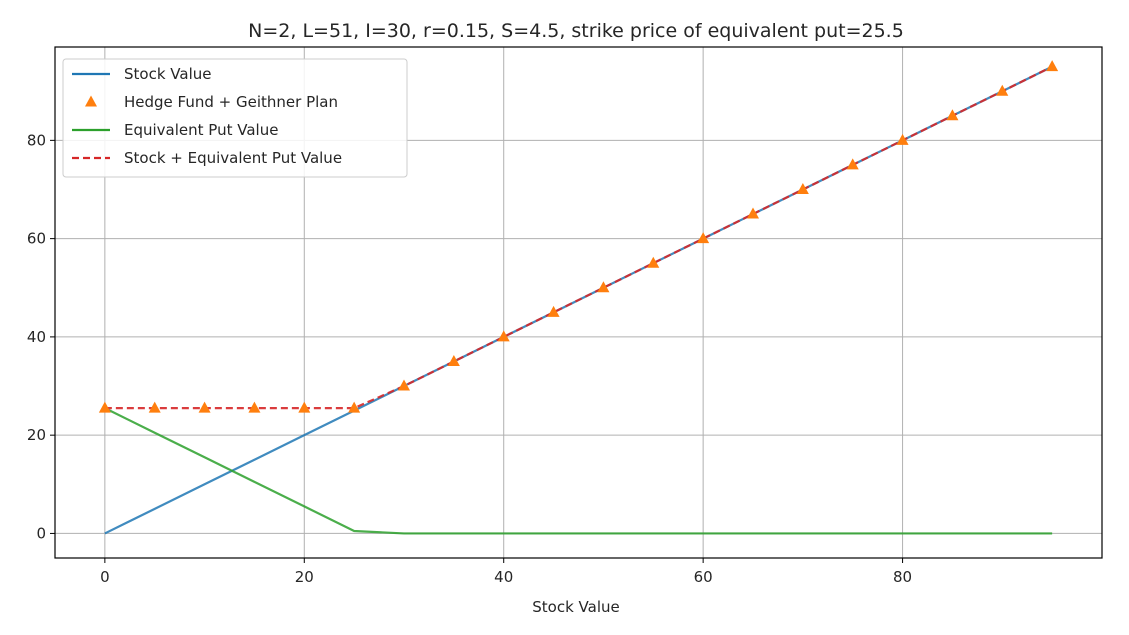  Describe the element at coordinates (91, 101) in the screenshot. I see `legend-marker-triangle` at that location.